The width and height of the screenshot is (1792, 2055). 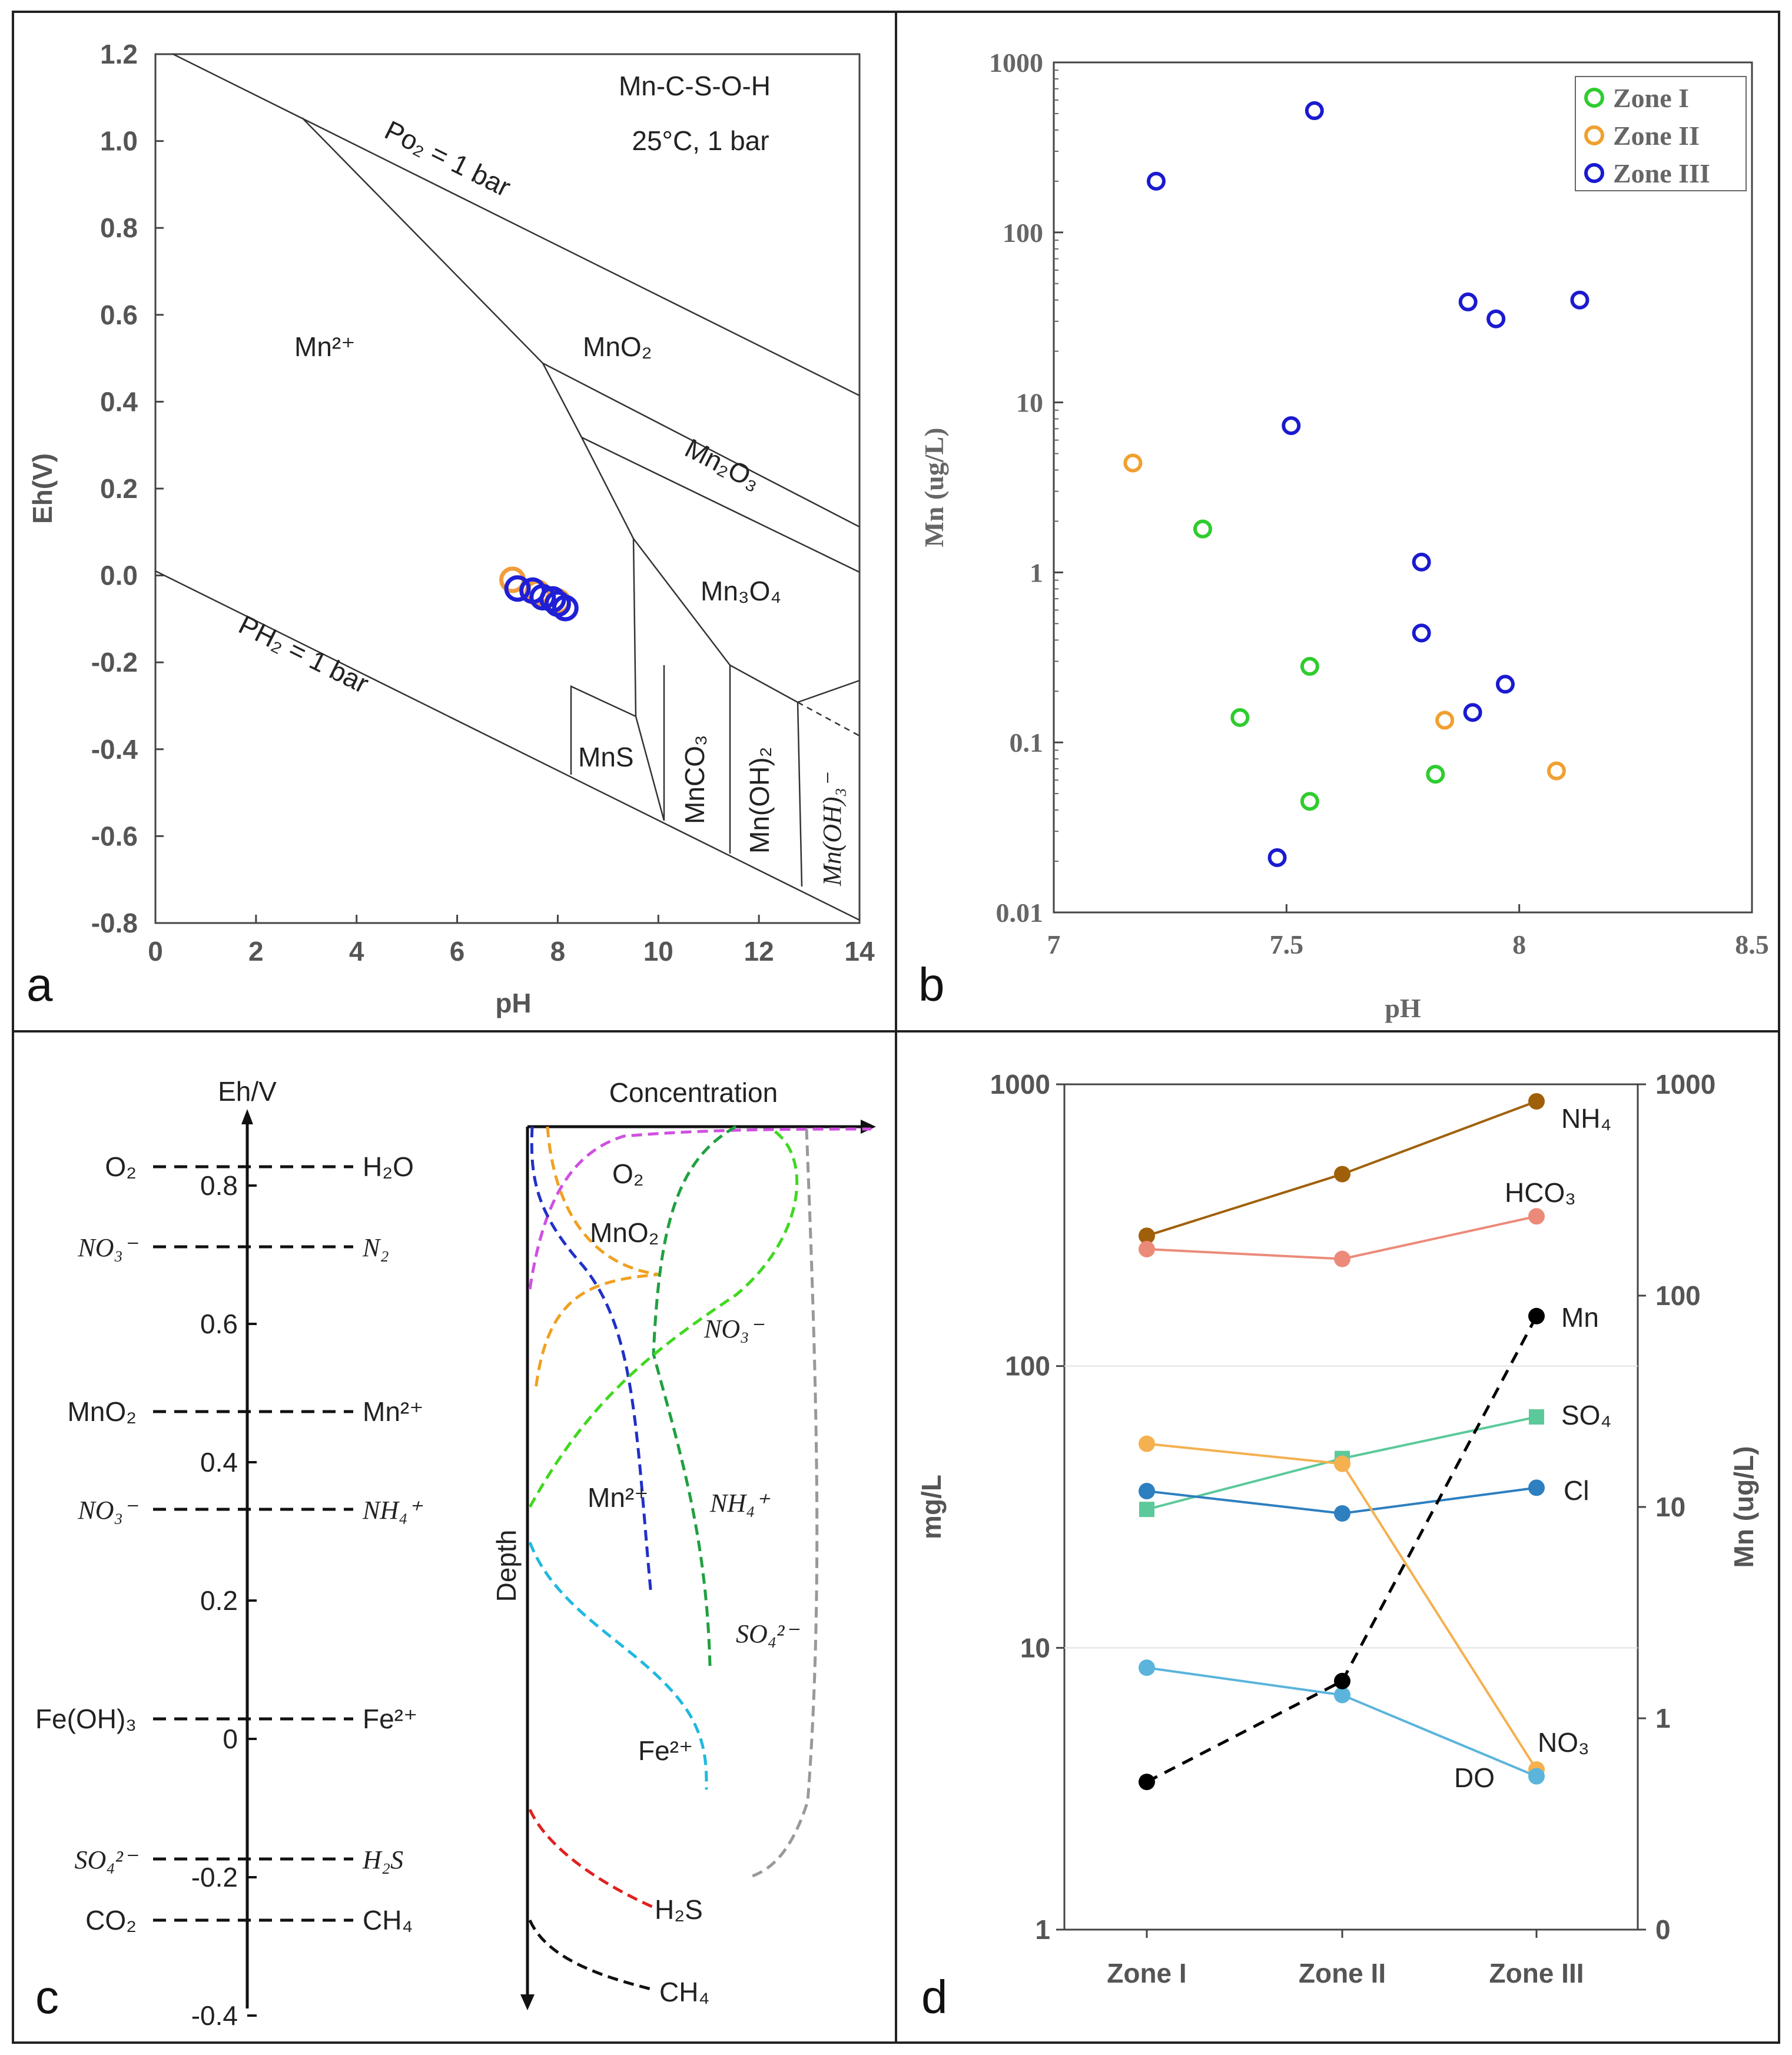 I want to click on panel-d-series-label: DO, so click(x=1474, y=1777).